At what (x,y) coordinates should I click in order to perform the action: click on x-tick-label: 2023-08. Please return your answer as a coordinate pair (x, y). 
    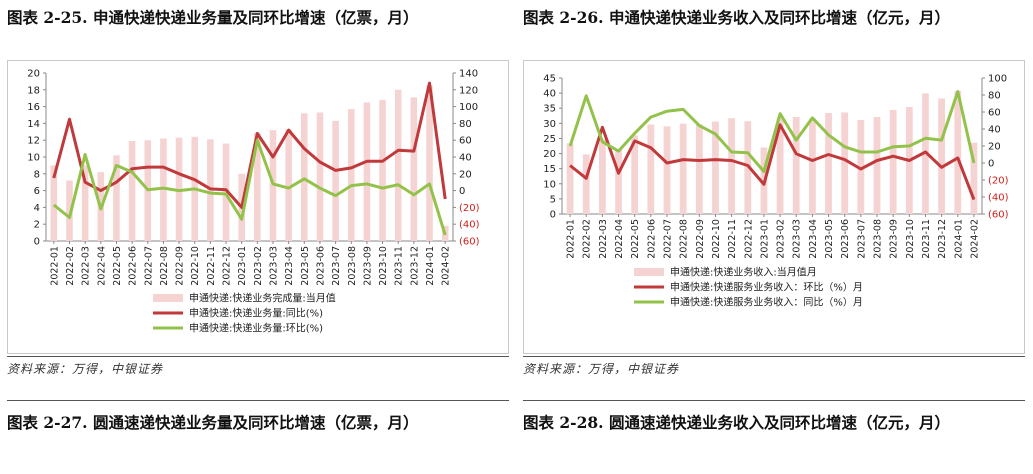
    Looking at the image, I should click on (878, 239).